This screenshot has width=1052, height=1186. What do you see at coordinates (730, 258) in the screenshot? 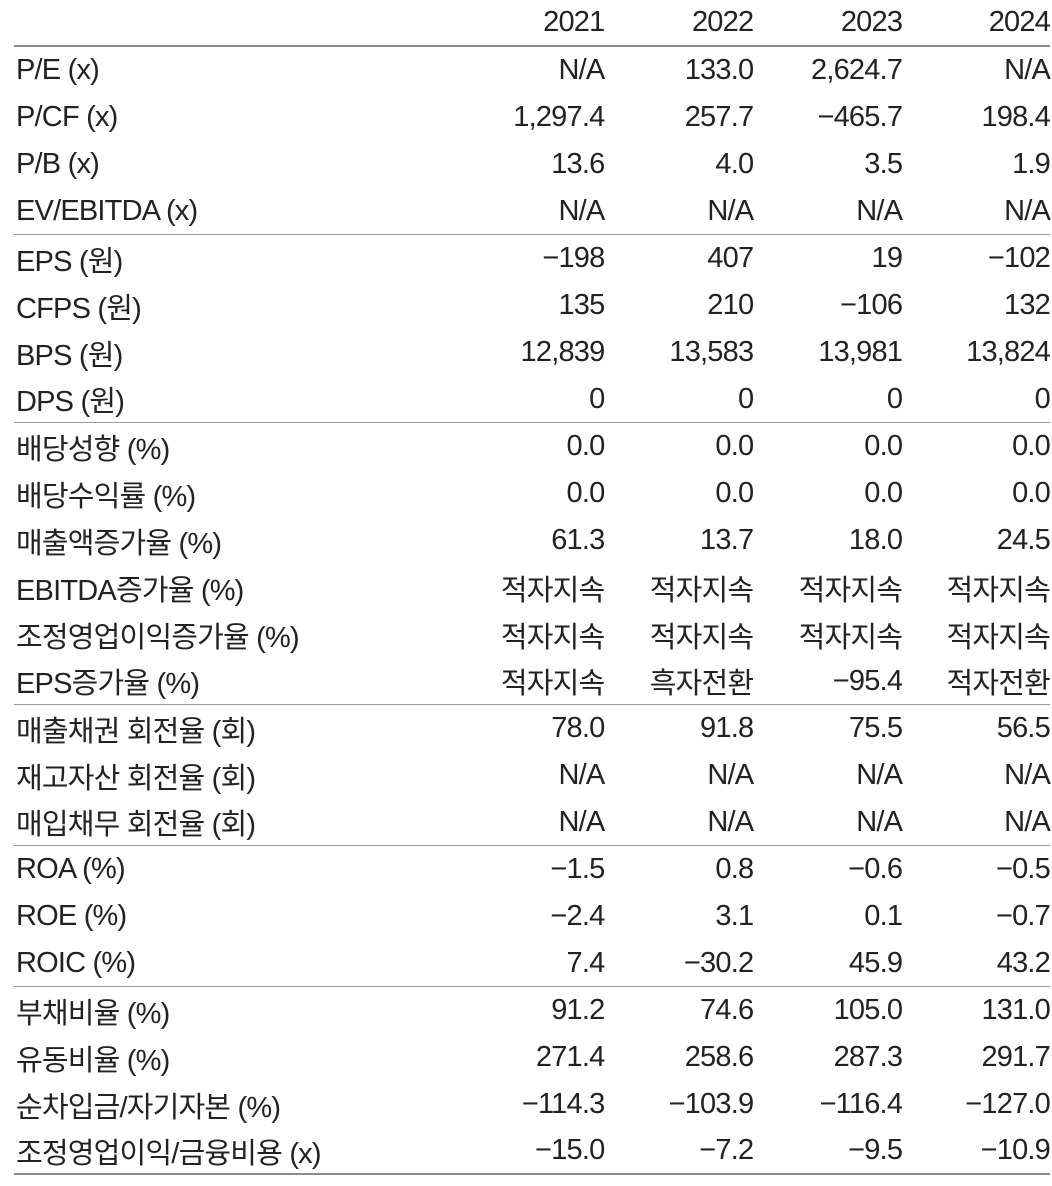
I see `table-cell: 407` at bounding box center [730, 258].